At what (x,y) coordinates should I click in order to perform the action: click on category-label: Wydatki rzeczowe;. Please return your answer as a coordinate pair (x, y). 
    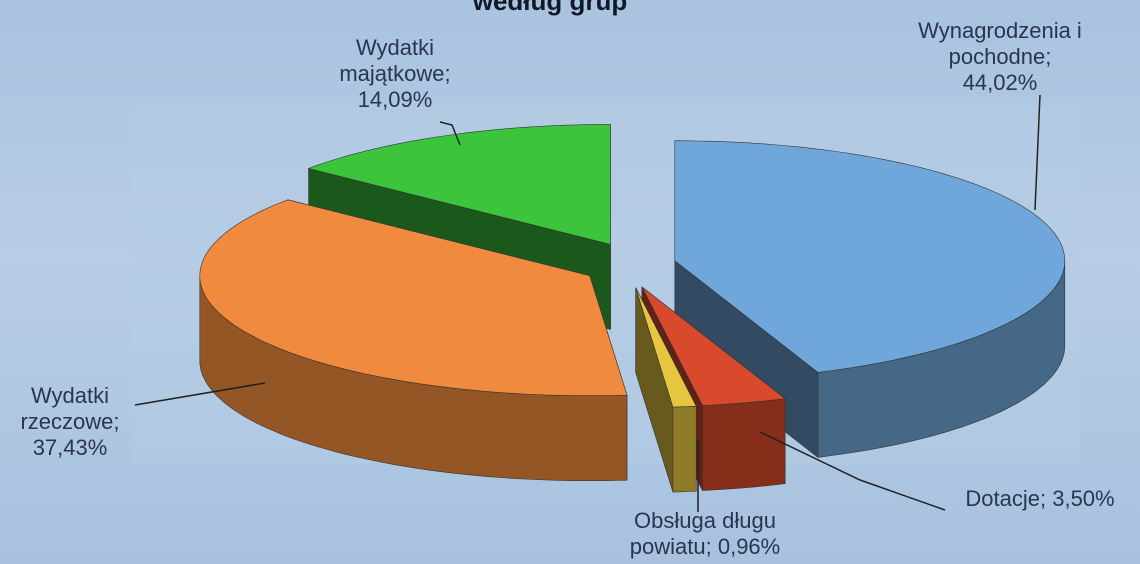
    Looking at the image, I should click on (70, 408).